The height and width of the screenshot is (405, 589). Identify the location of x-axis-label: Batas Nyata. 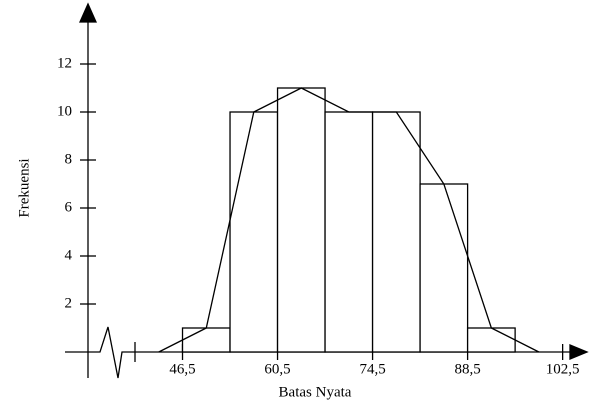
(315, 392).